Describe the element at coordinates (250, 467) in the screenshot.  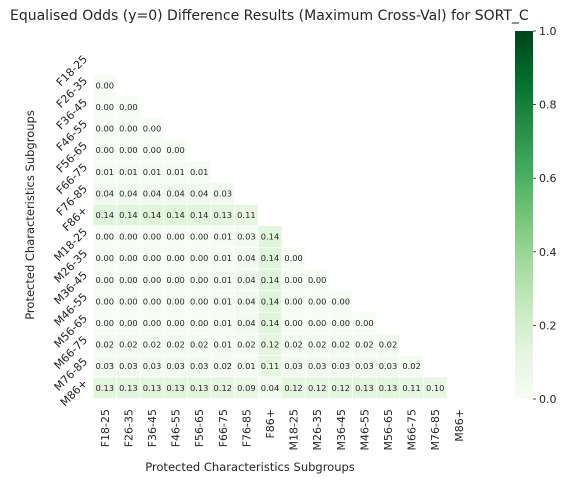
I see `x-axis-label: Protected Characteristics Subgroups` at that location.